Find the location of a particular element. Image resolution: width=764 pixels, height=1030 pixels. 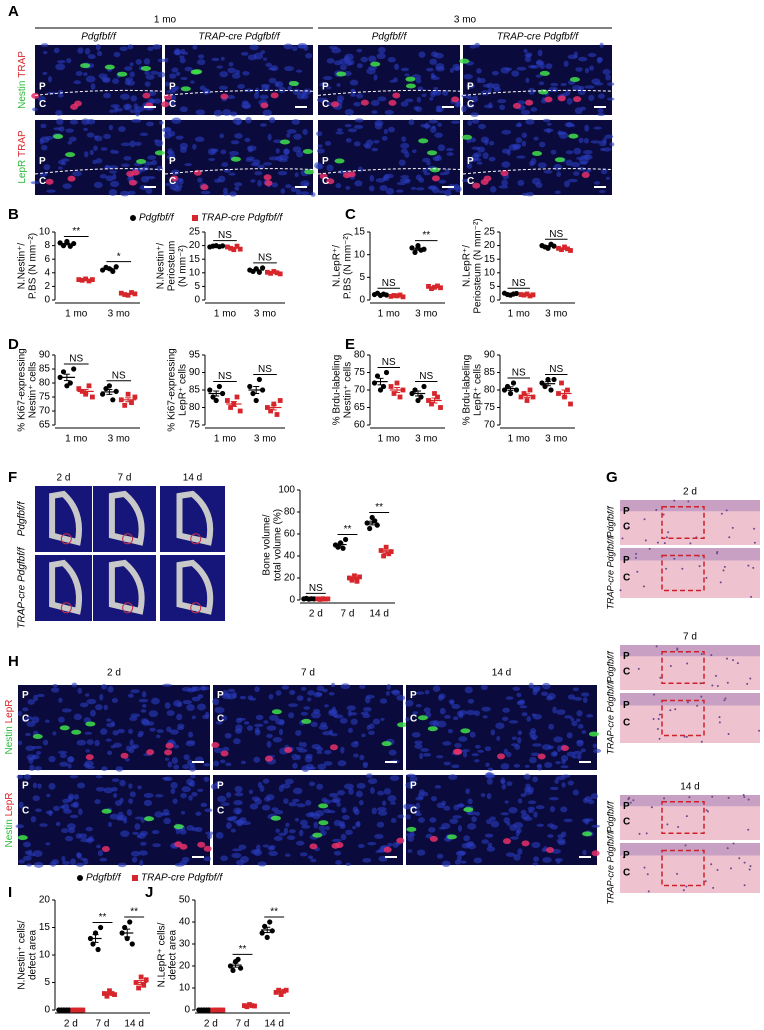

he-periosteum is located at coordinates (690, 554).